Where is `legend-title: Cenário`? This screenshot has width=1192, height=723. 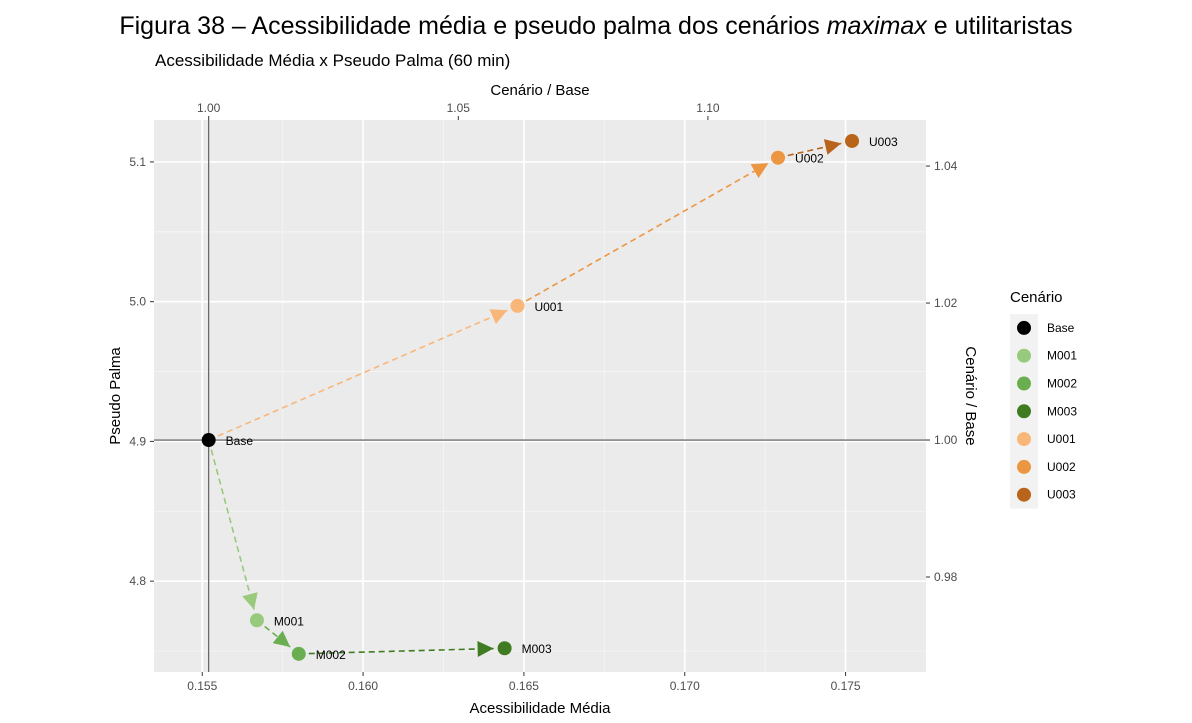
legend-title: Cenário is located at coordinates (1036, 297).